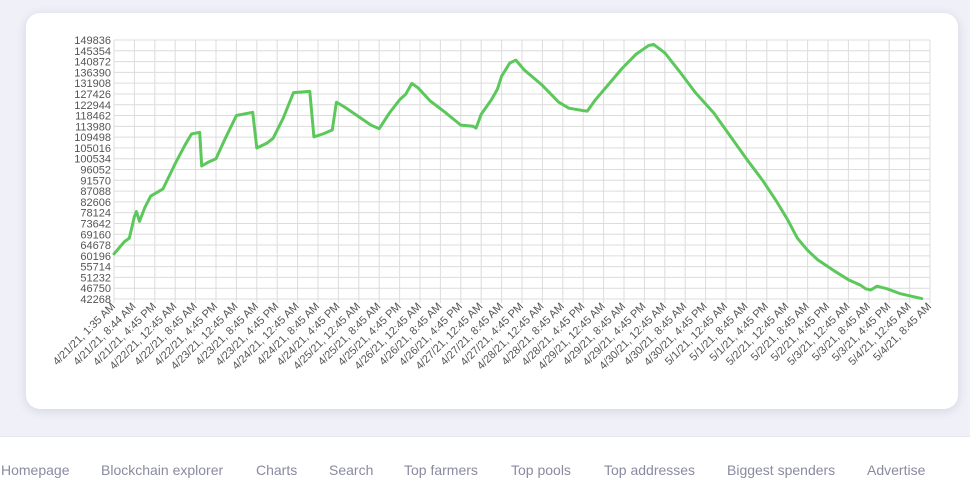 This screenshot has height=501, width=970. What do you see at coordinates (95, 289) in the screenshot?
I see `y-tick-label: 46750` at bounding box center [95, 289].